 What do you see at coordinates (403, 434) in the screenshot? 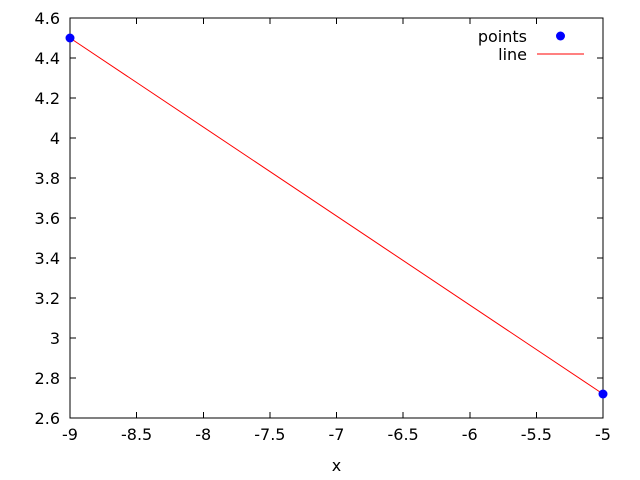
I see `x-tick-label: -6.5` at bounding box center [403, 434].